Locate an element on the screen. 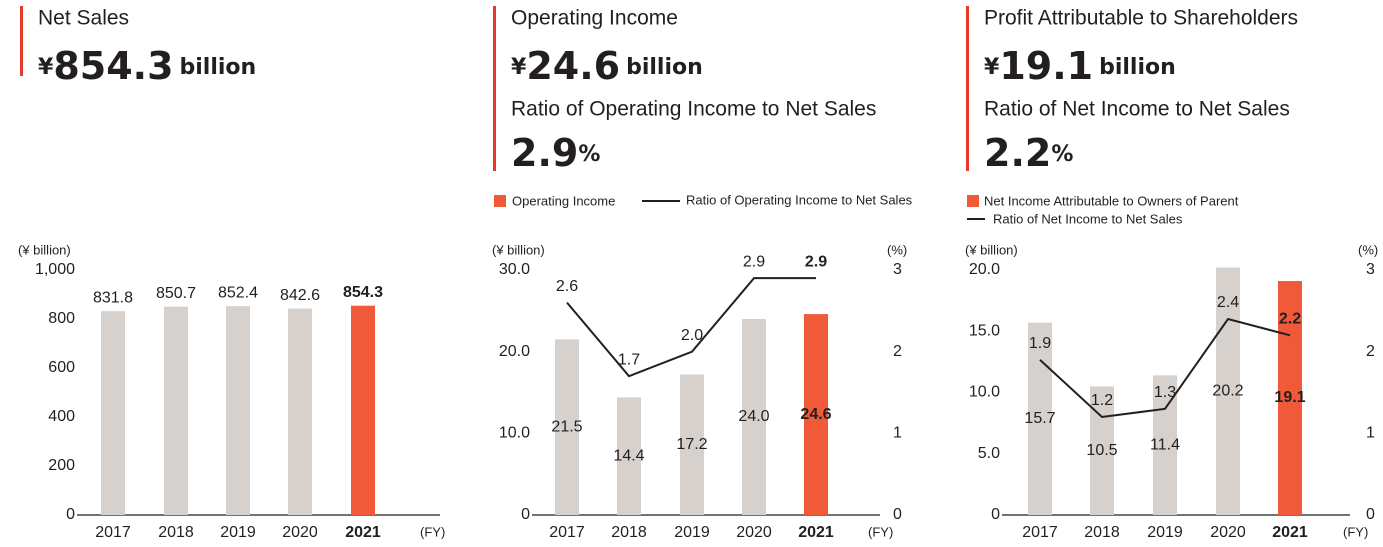 The image size is (1383, 547). headline-figure: 854.3 is located at coordinates (113, 66).